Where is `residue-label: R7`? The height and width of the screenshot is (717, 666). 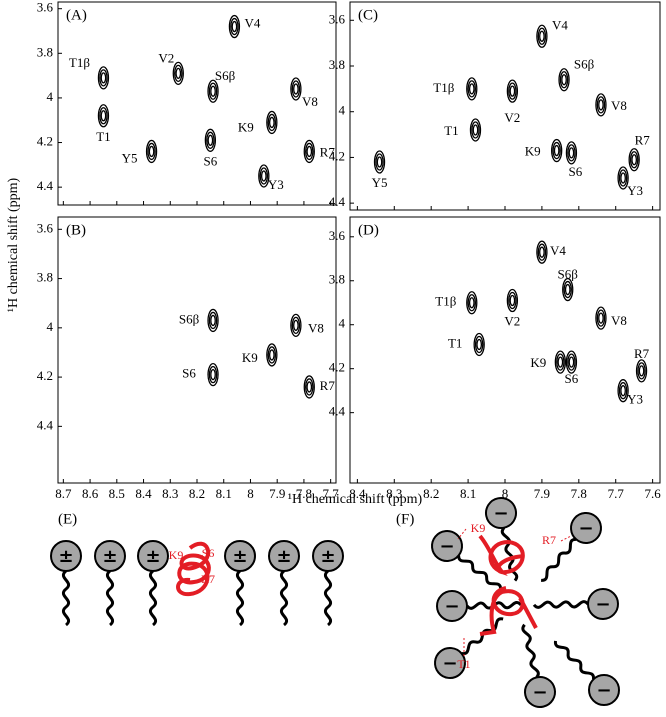
residue-label: R7 is located at coordinates (208, 579).